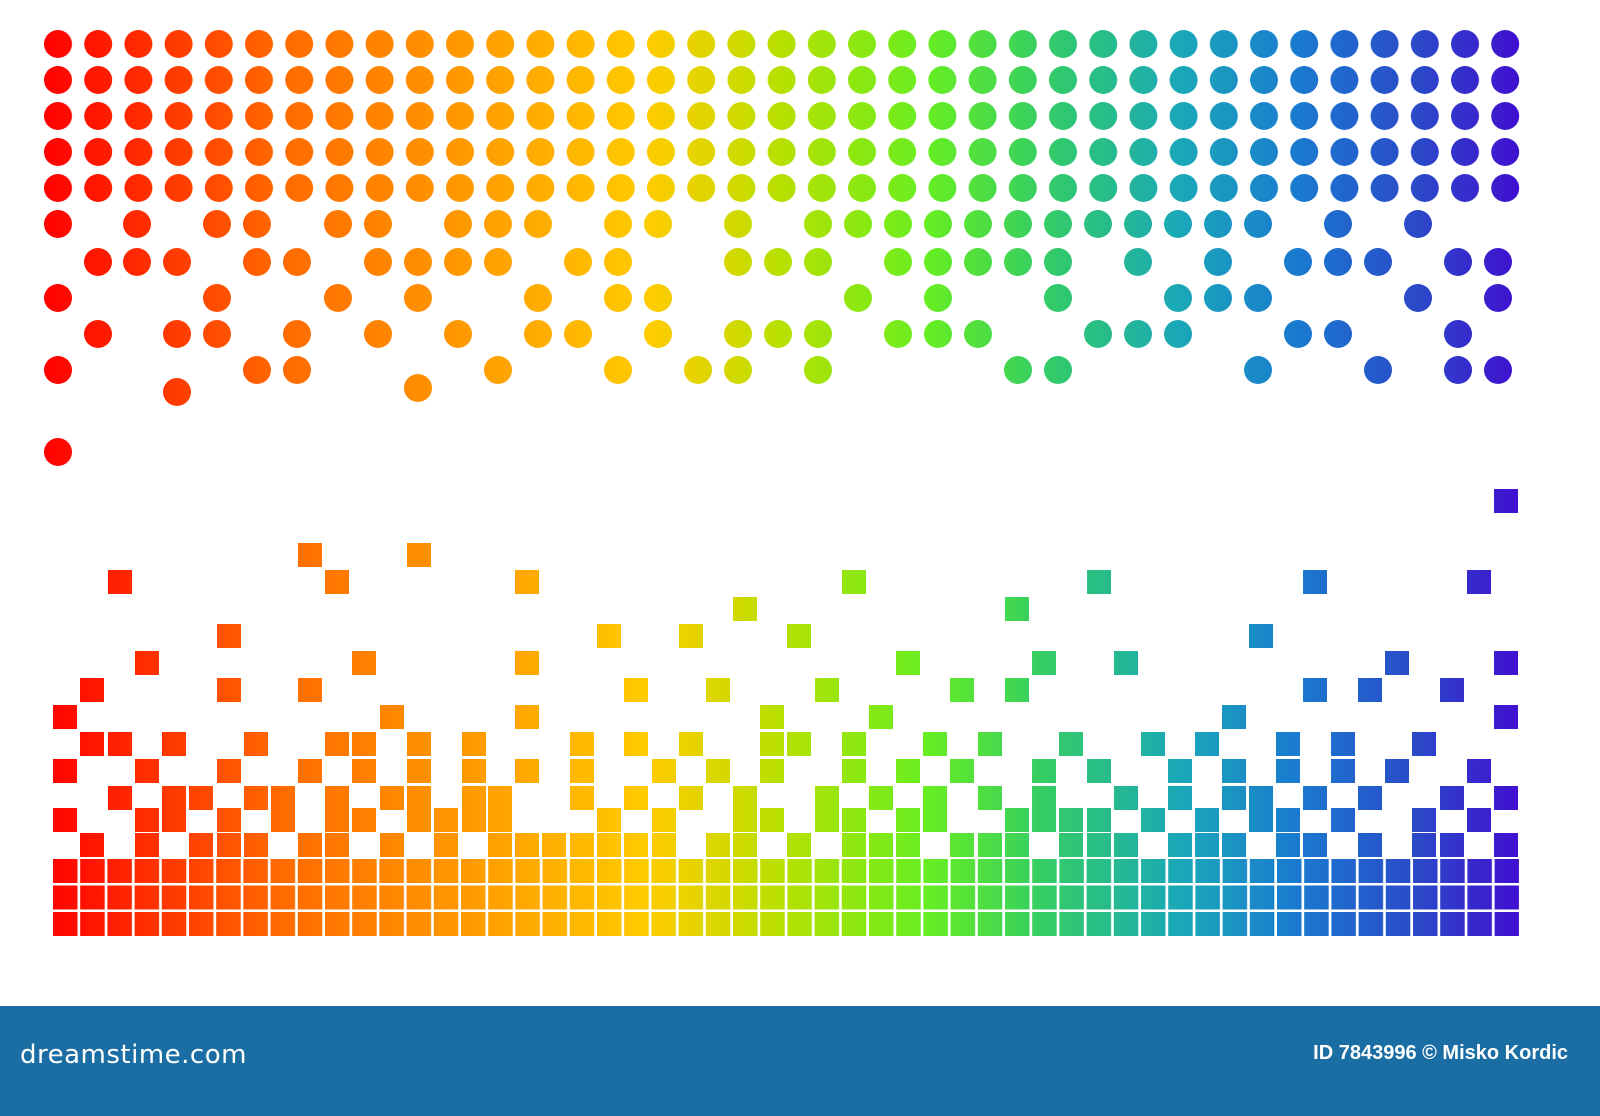 The width and height of the screenshot is (1600, 1116). I want to click on footer-bar: dreamstime.com ID 7843996 © Misko Kordic, so click(800, 1061).